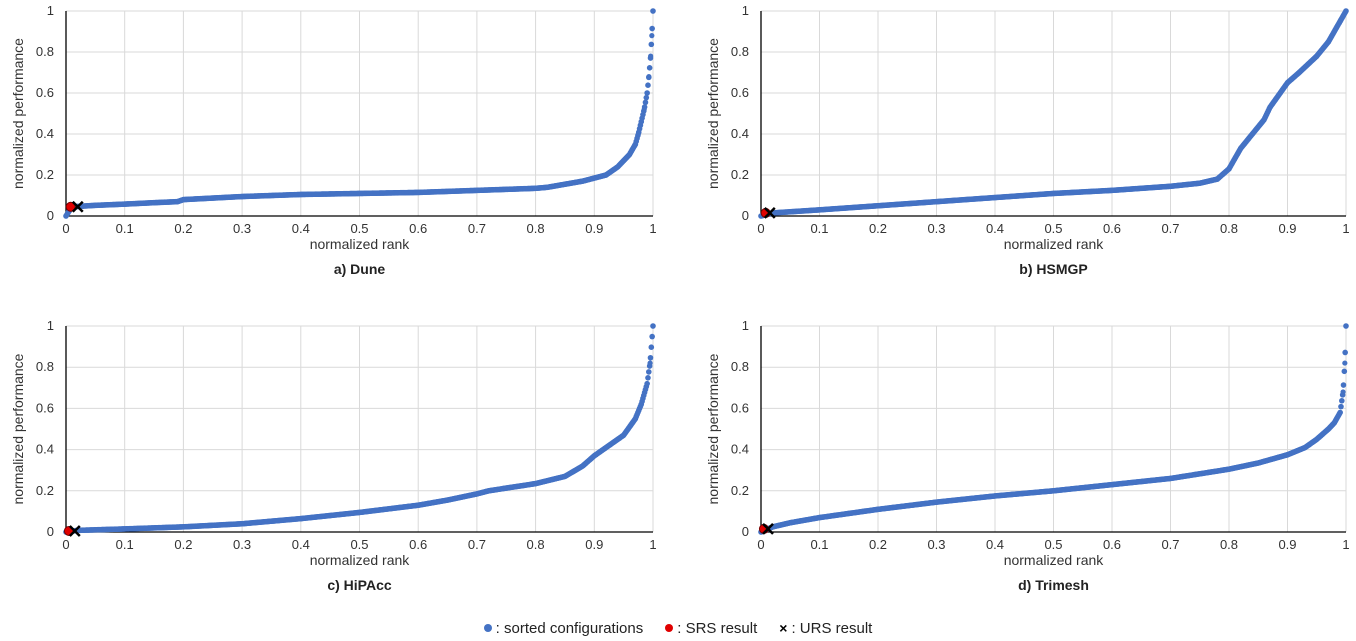  What do you see at coordinates (536, 544) in the screenshot?
I see `x-tick-label: 0.8` at bounding box center [536, 544].